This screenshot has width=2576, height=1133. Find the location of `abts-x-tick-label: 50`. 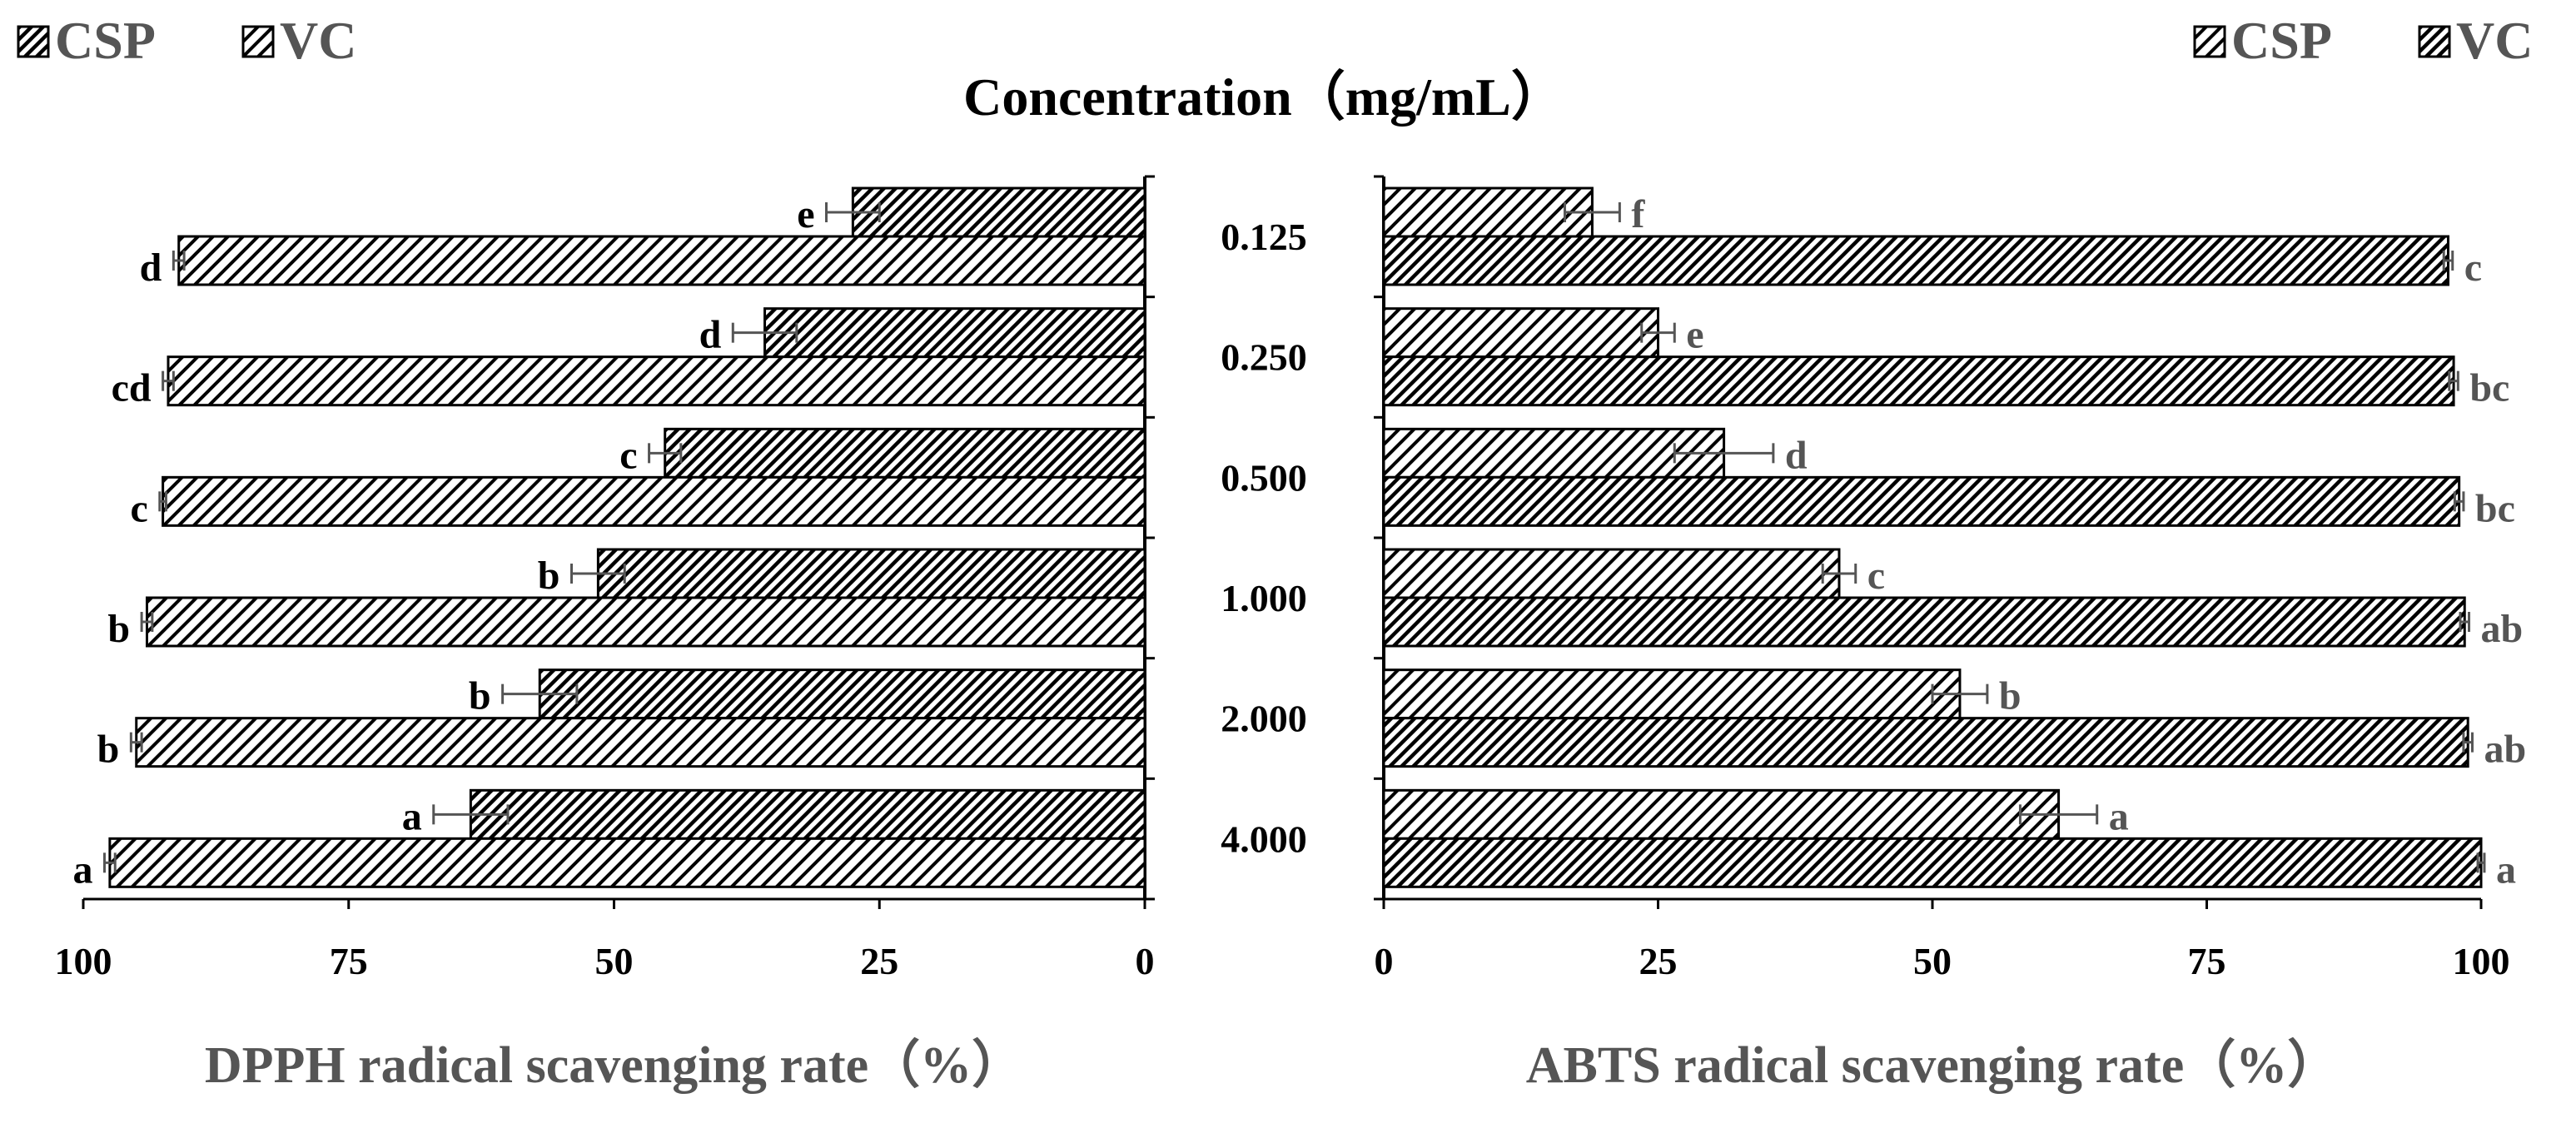

abts-x-tick-label: 50 is located at coordinates (1932, 961).